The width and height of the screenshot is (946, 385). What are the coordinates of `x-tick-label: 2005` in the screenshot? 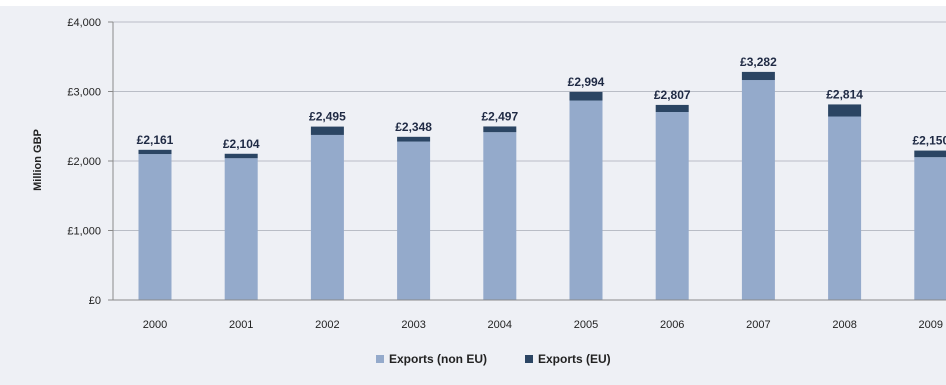 It's located at (586, 325).